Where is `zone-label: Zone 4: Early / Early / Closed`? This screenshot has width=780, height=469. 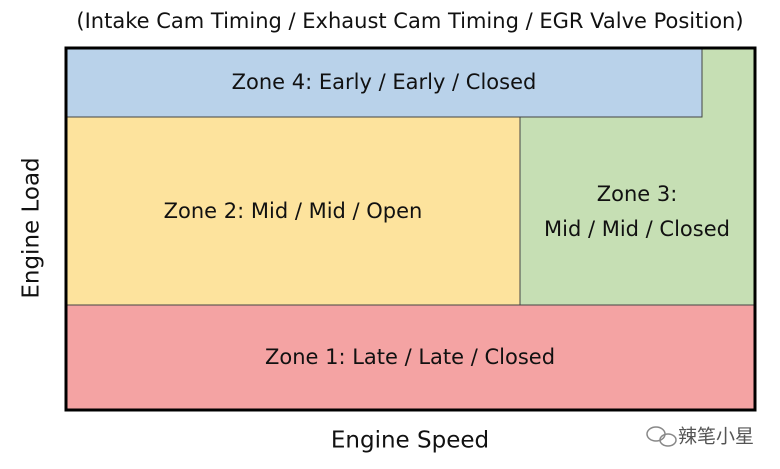
zone-label: Zone 4: Early / Early / Closed is located at coordinates (384, 82).